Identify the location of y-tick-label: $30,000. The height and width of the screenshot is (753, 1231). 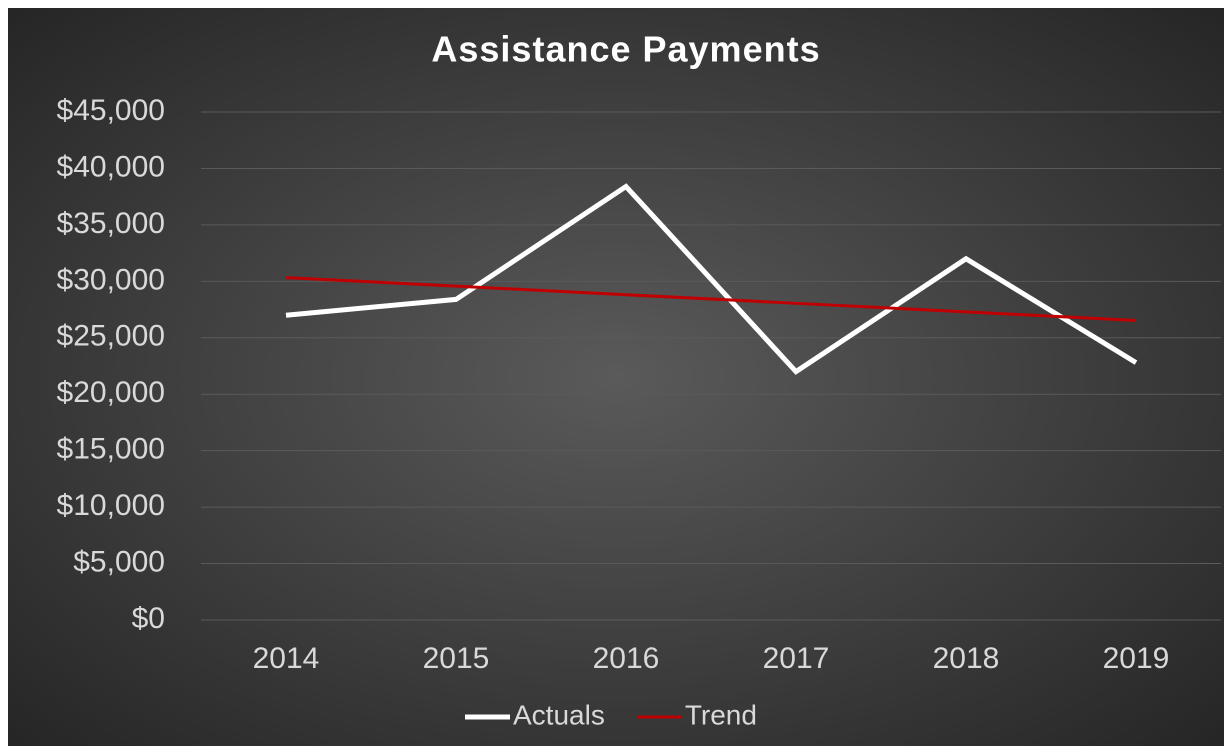
(111, 279).